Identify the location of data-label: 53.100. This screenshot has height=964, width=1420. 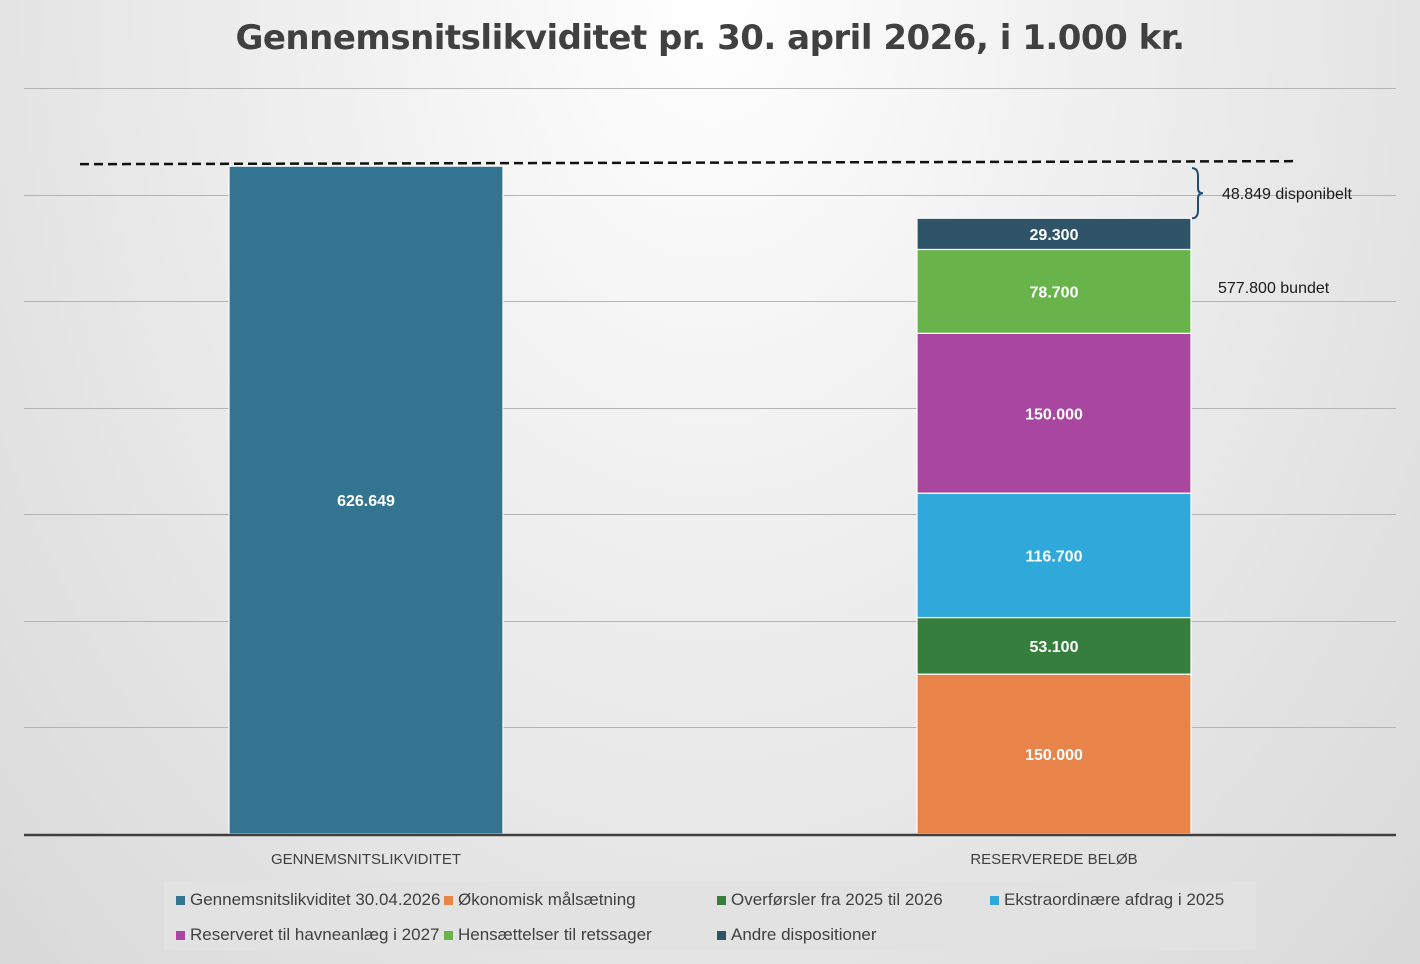
(1054, 647).